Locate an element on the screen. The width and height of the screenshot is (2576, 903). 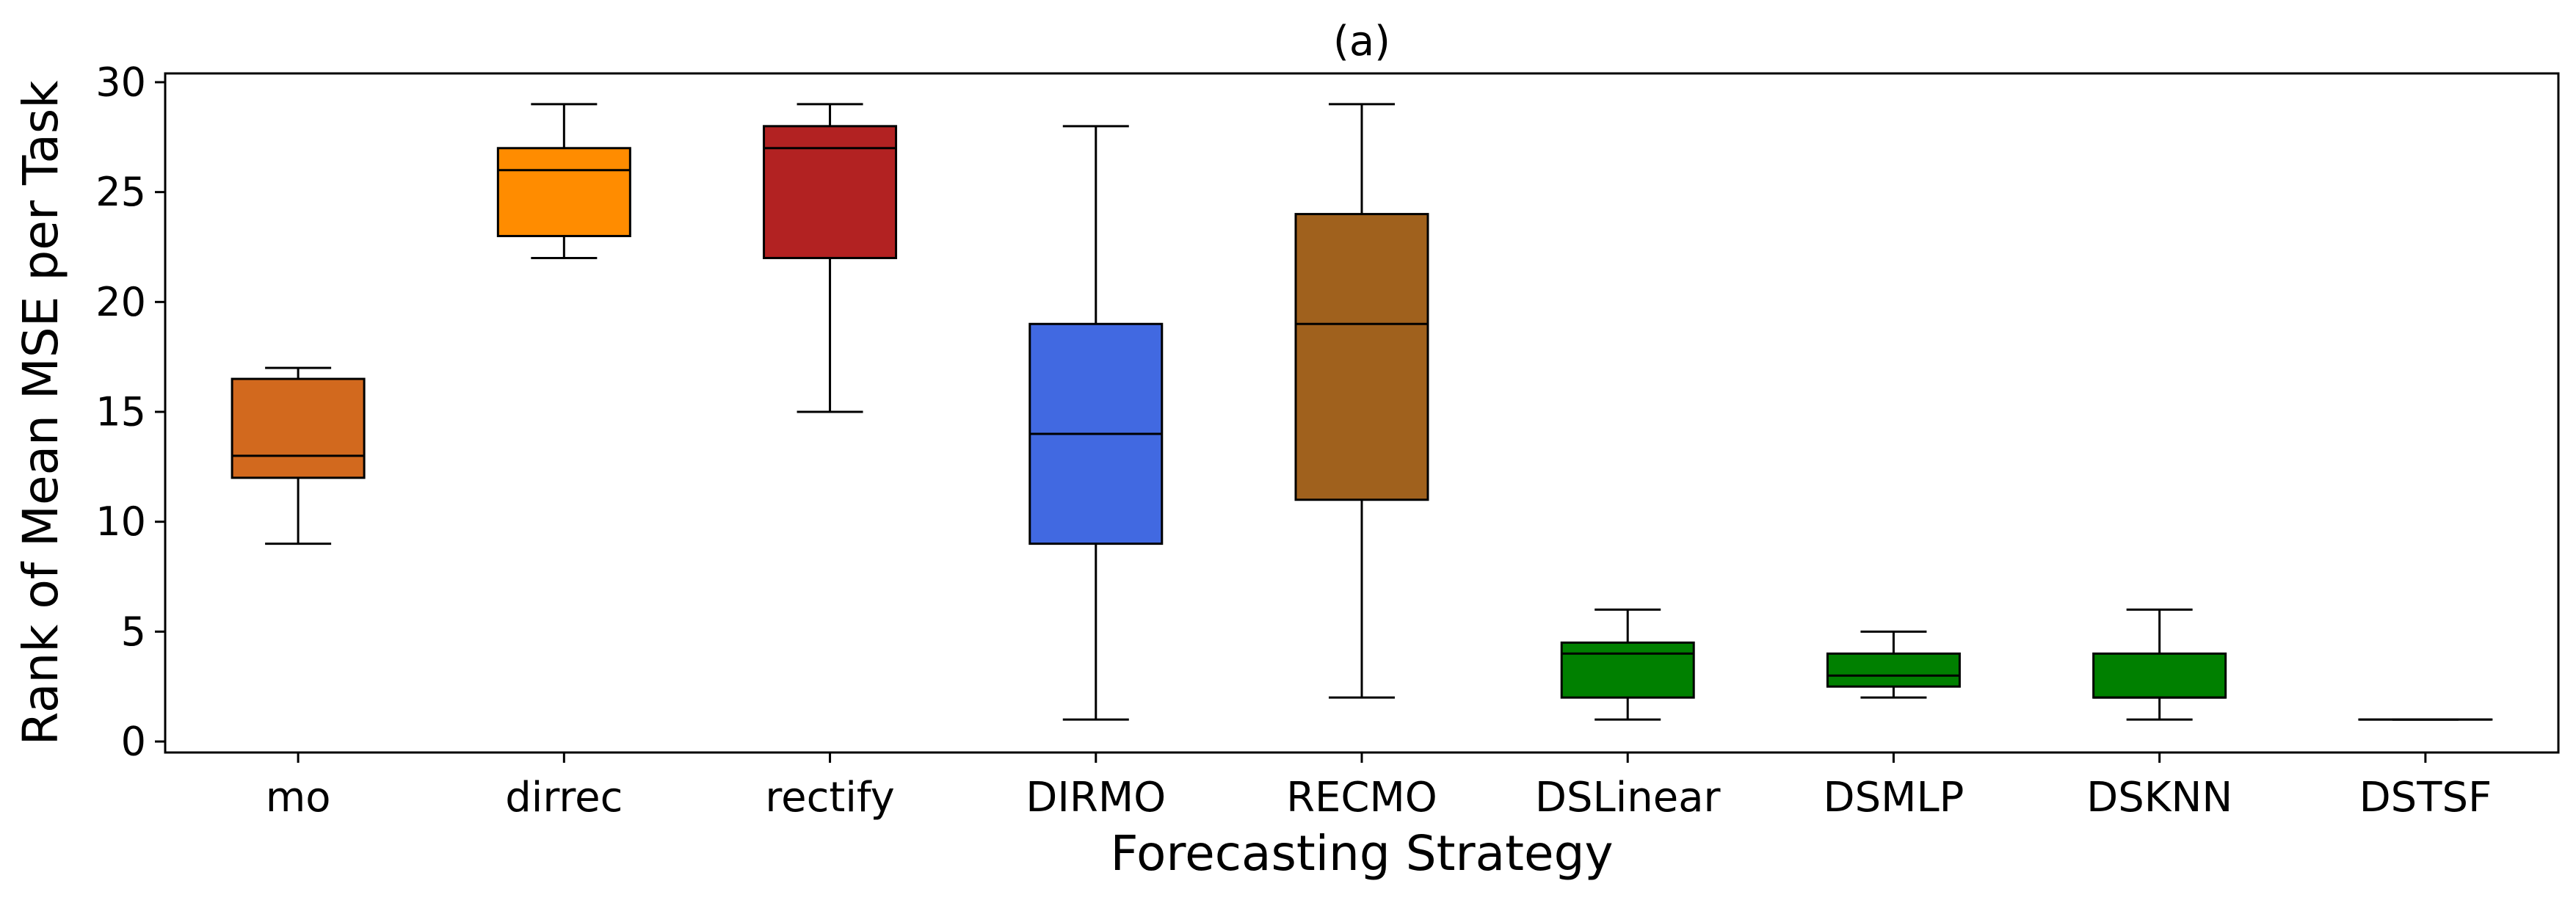
x-tick-label: RECMO is located at coordinates (1361, 798).